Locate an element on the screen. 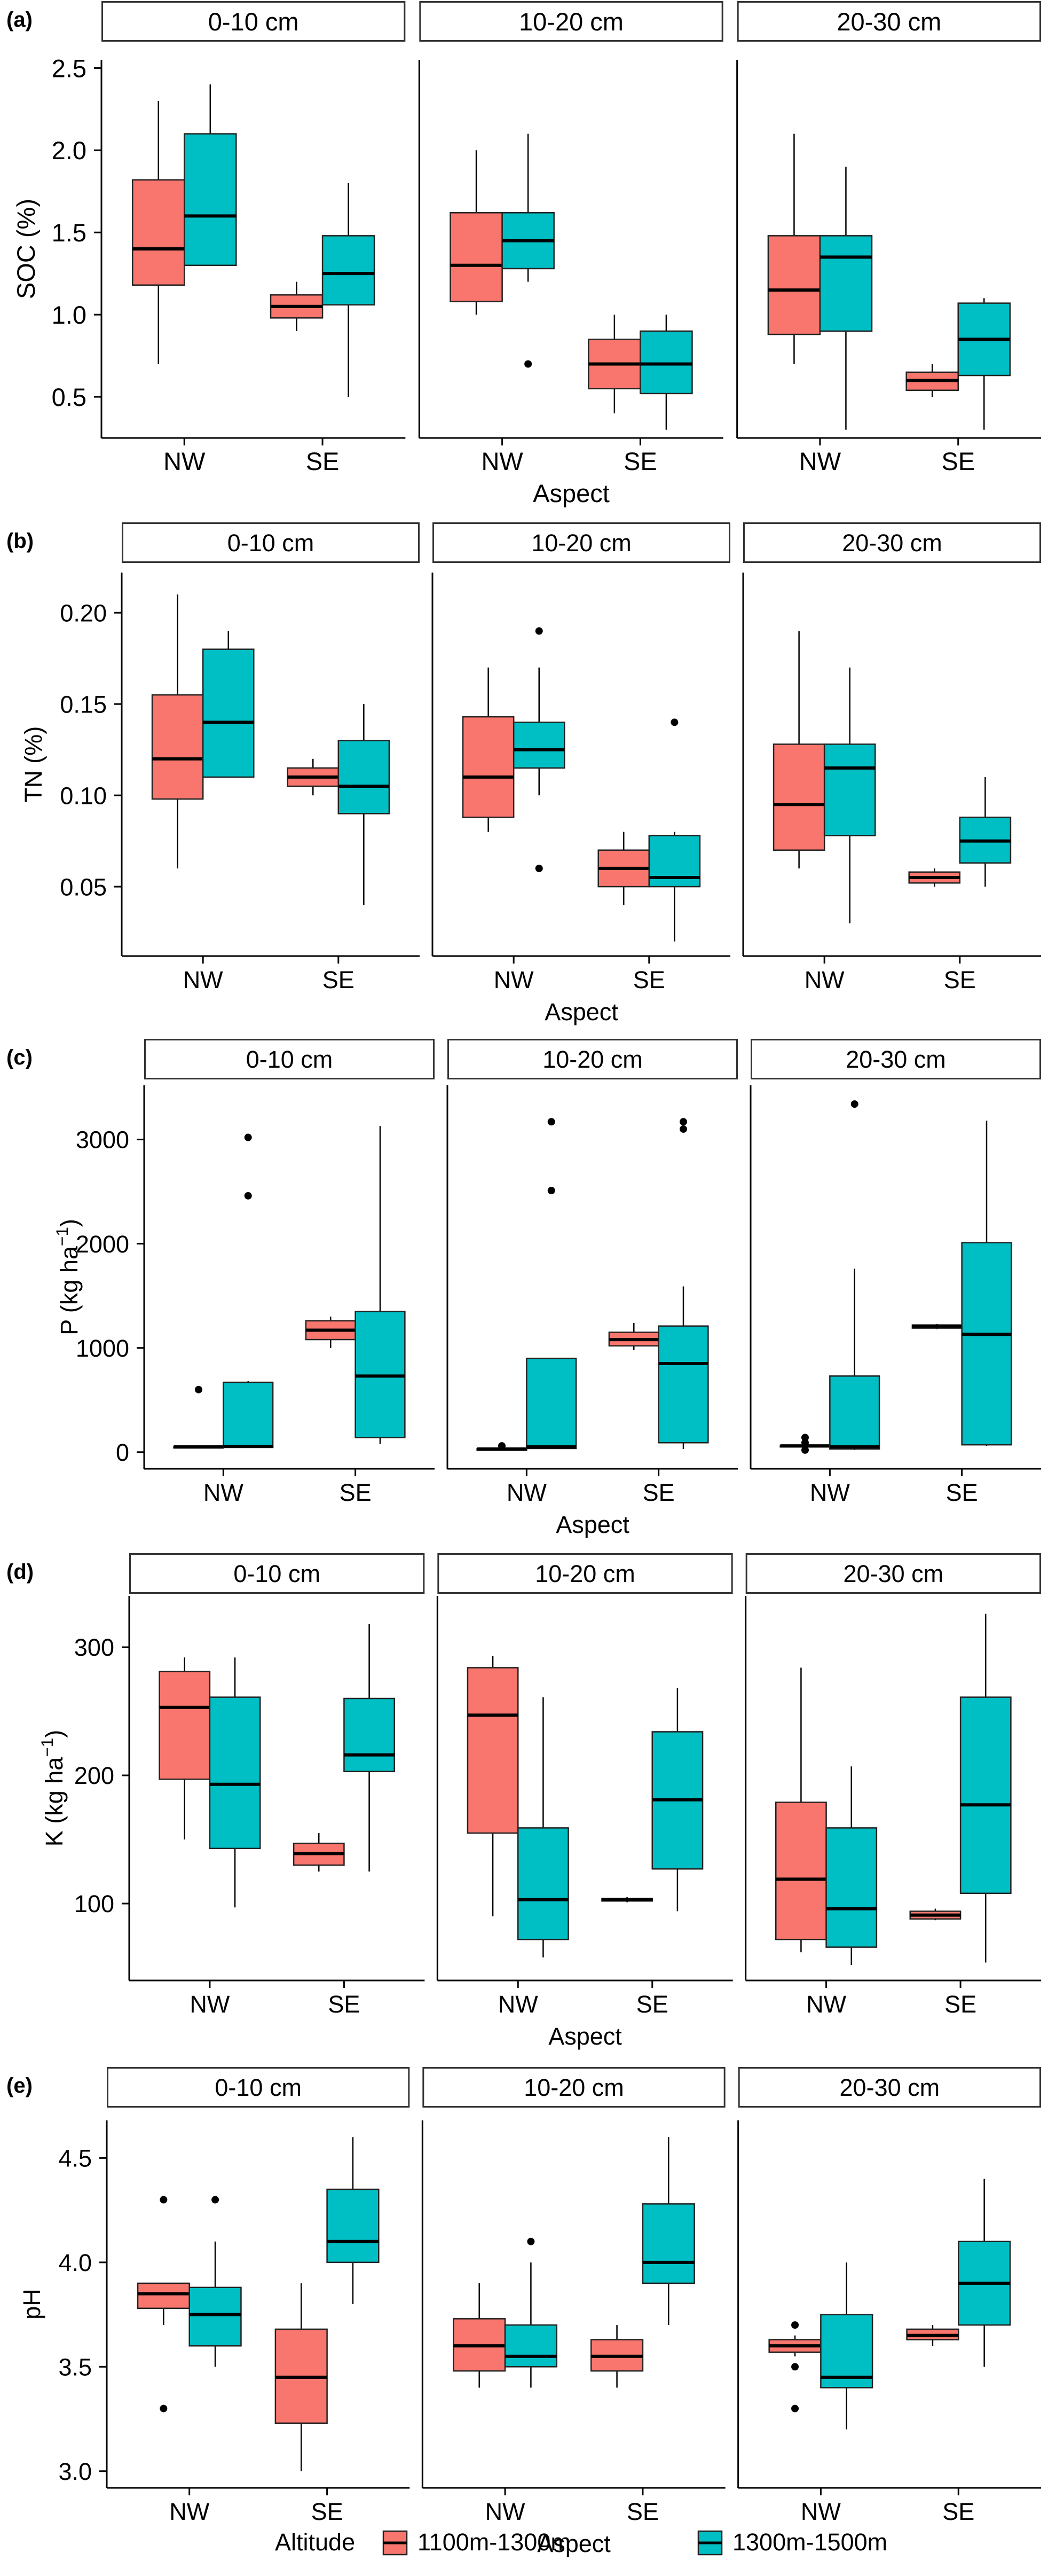  legend-item-label: 1100m-1300m is located at coordinates (494, 2542).